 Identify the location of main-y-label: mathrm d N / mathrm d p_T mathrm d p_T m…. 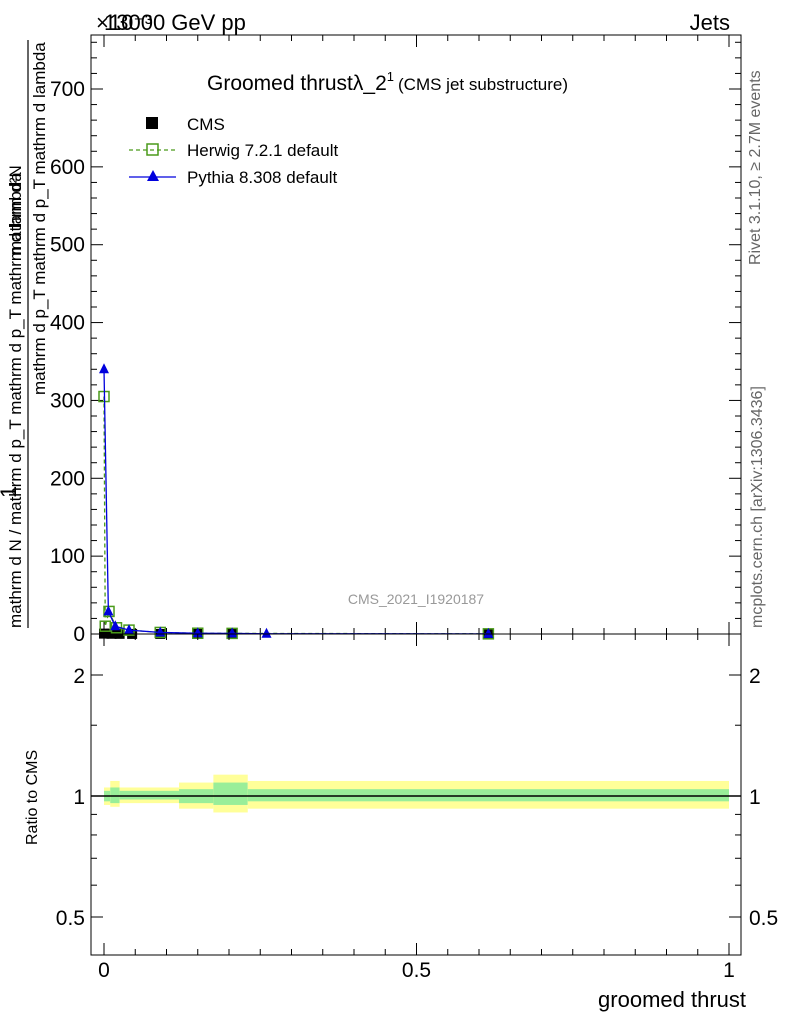
(24, 334).